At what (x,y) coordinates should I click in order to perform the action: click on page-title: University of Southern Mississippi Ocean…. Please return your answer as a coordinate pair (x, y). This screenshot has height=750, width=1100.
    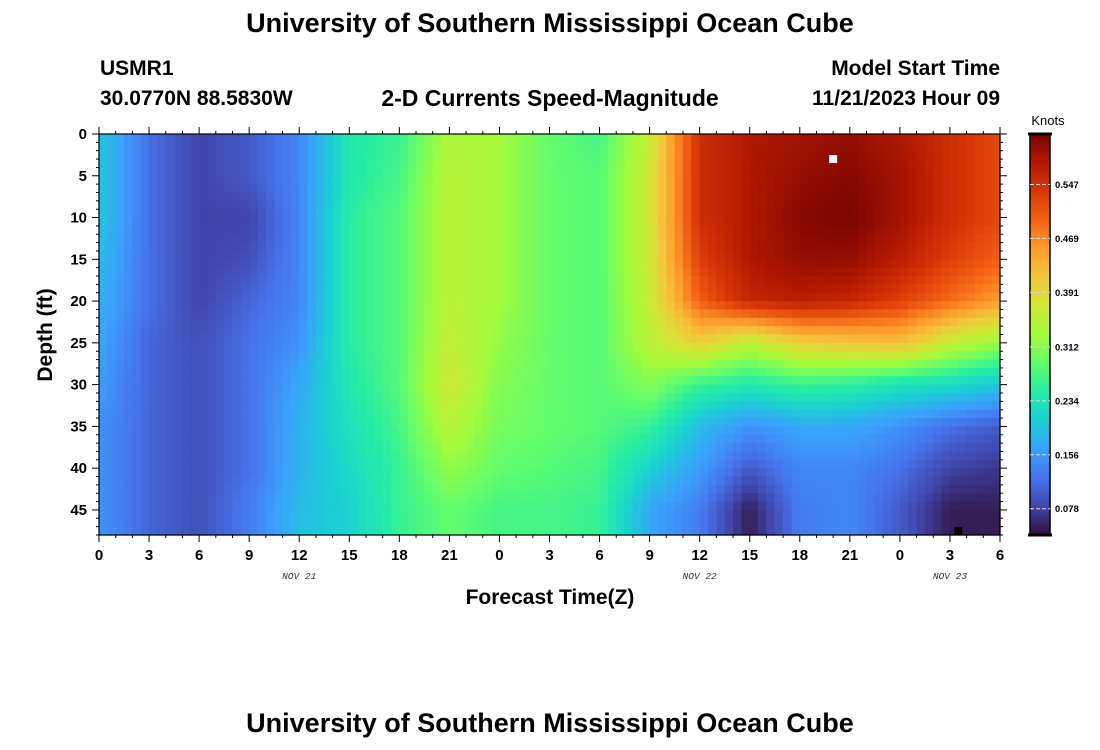
    Looking at the image, I should click on (550, 23).